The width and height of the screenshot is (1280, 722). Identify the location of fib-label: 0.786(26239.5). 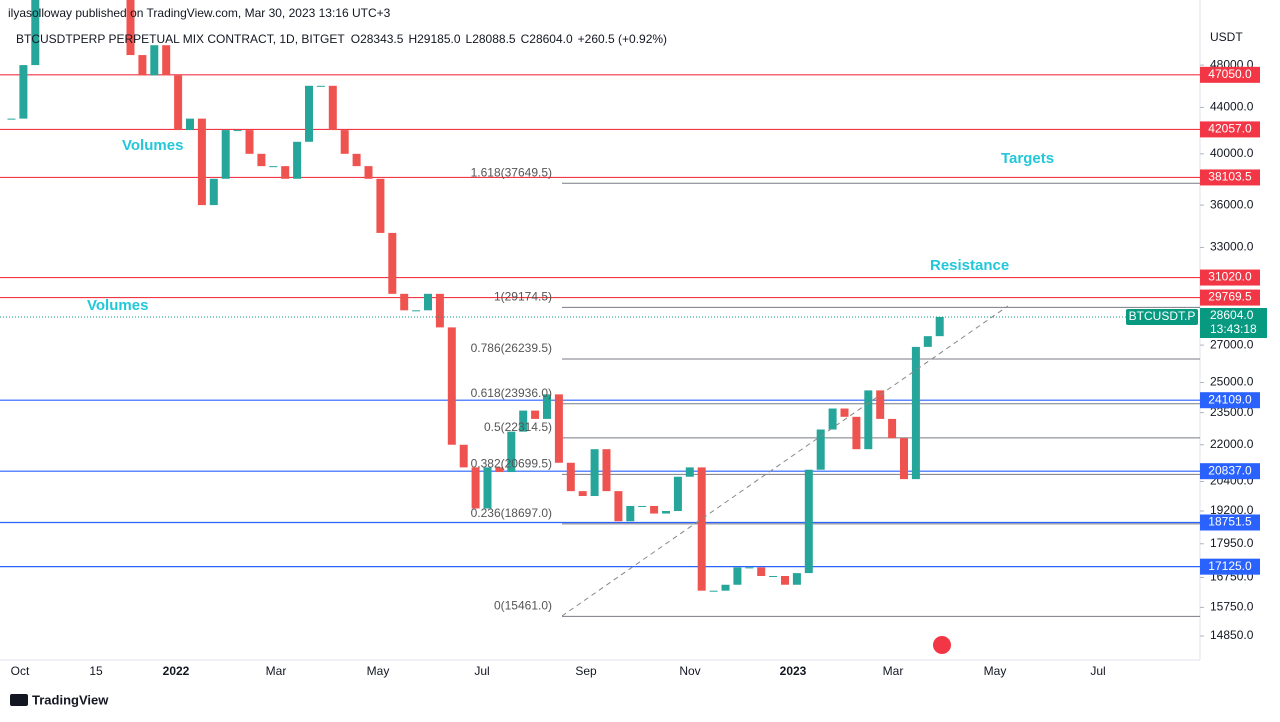
(511, 348).